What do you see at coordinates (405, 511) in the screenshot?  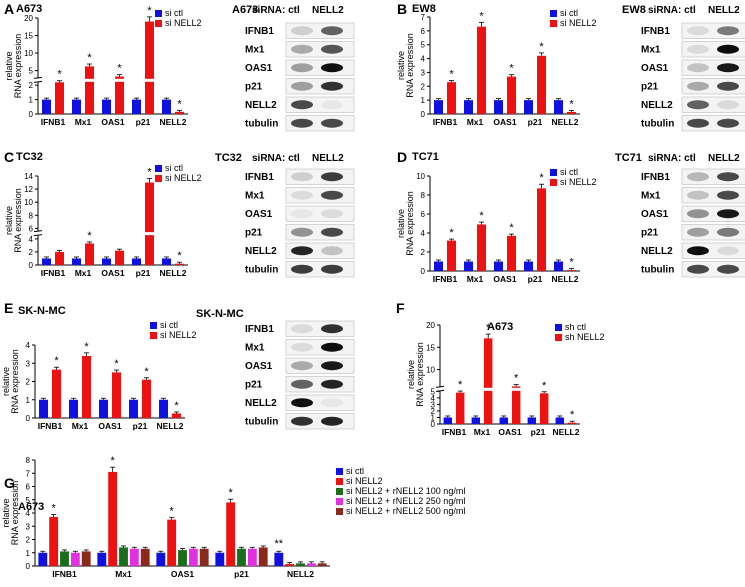 I see `legend-label: si NELL2 + rNELL2 500 ng/ml` at bounding box center [405, 511].